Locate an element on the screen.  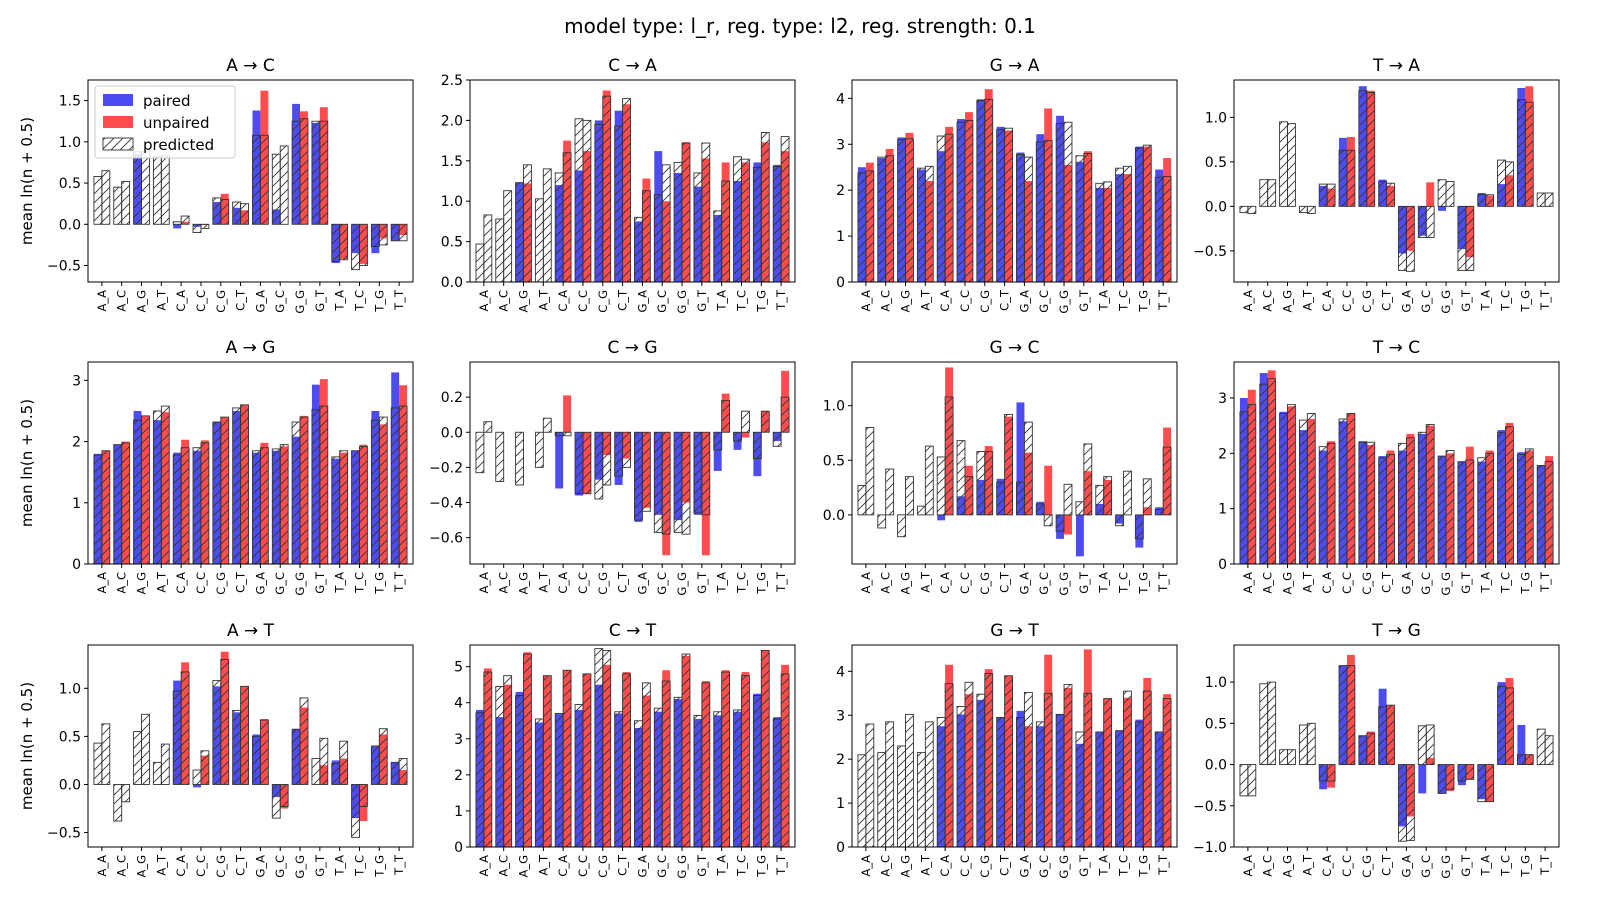
x-tick-label: A_C is located at coordinates (886, 301).